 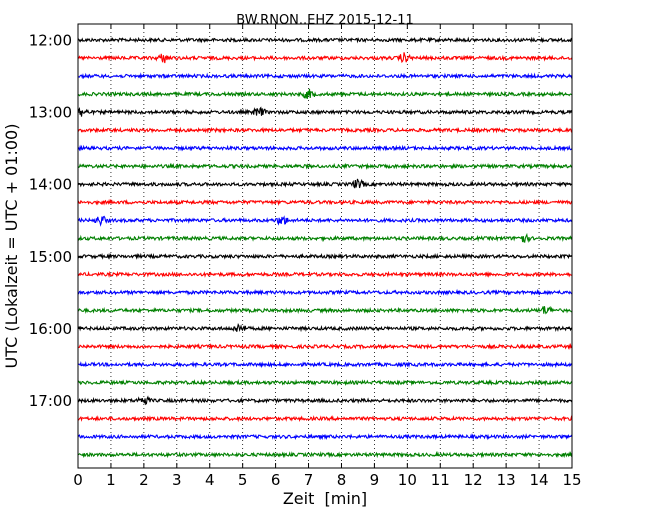 I want to click on x-tick-label: 6, so click(x=276, y=480).